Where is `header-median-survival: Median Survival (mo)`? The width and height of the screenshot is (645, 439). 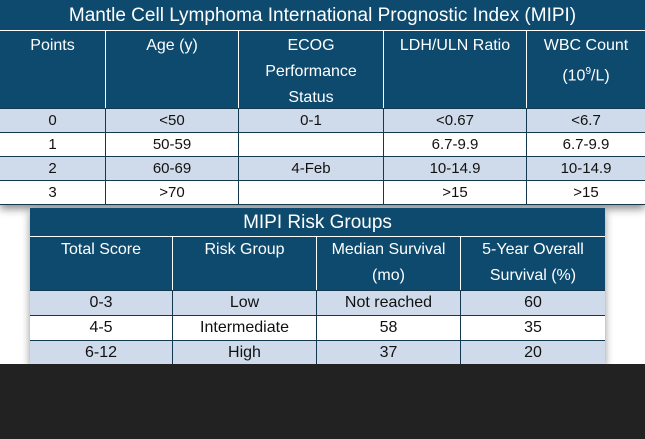
header-median-survival: Median Survival (mo) is located at coordinates (389, 263).